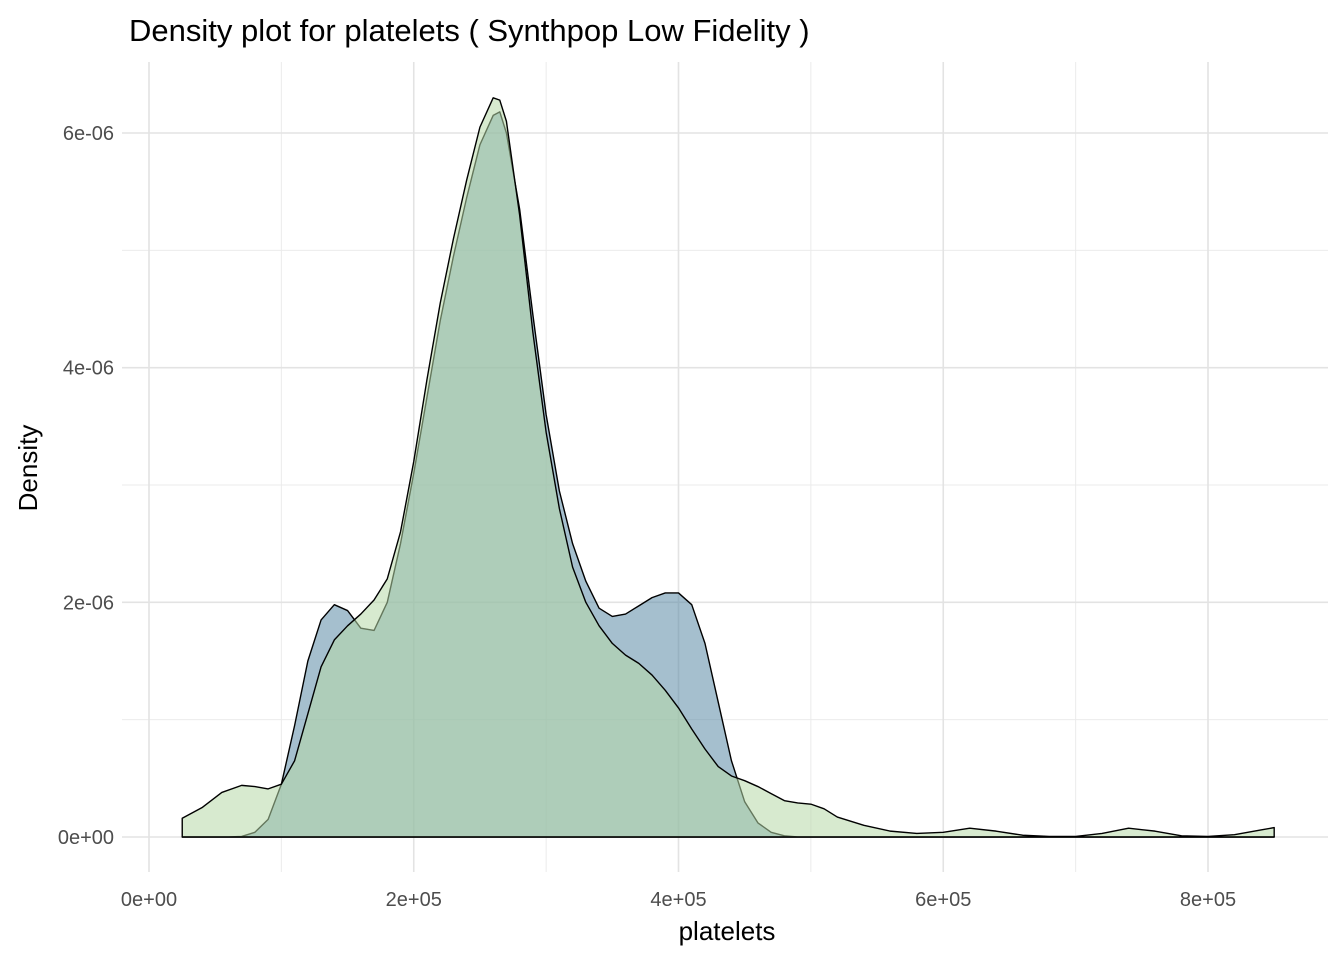  What do you see at coordinates (1208, 900) in the screenshot?
I see `x-tick-label: 8e+05` at bounding box center [1208, 900].